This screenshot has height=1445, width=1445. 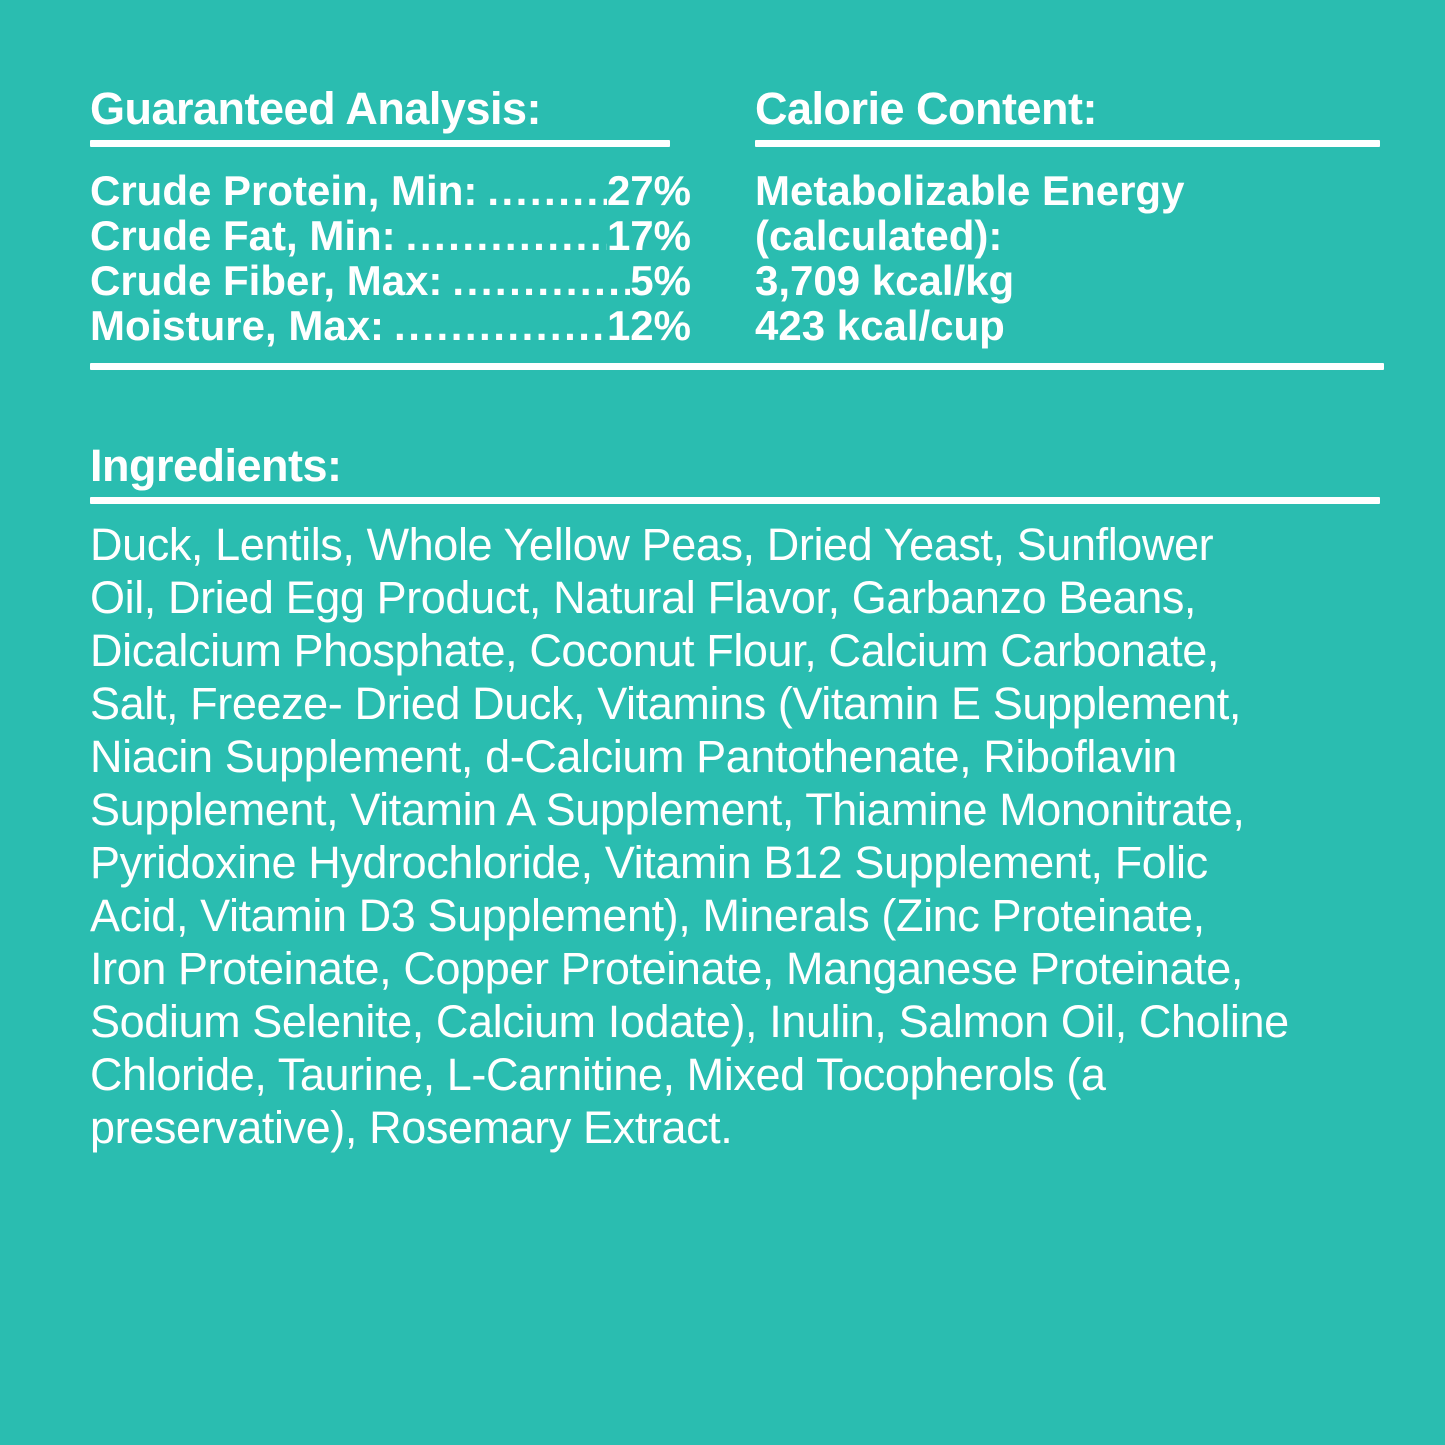 What do you see at coordinates (648, 235) in the screenshot?
I see `analysis-value: 17%` at bounding box center [648, 235].